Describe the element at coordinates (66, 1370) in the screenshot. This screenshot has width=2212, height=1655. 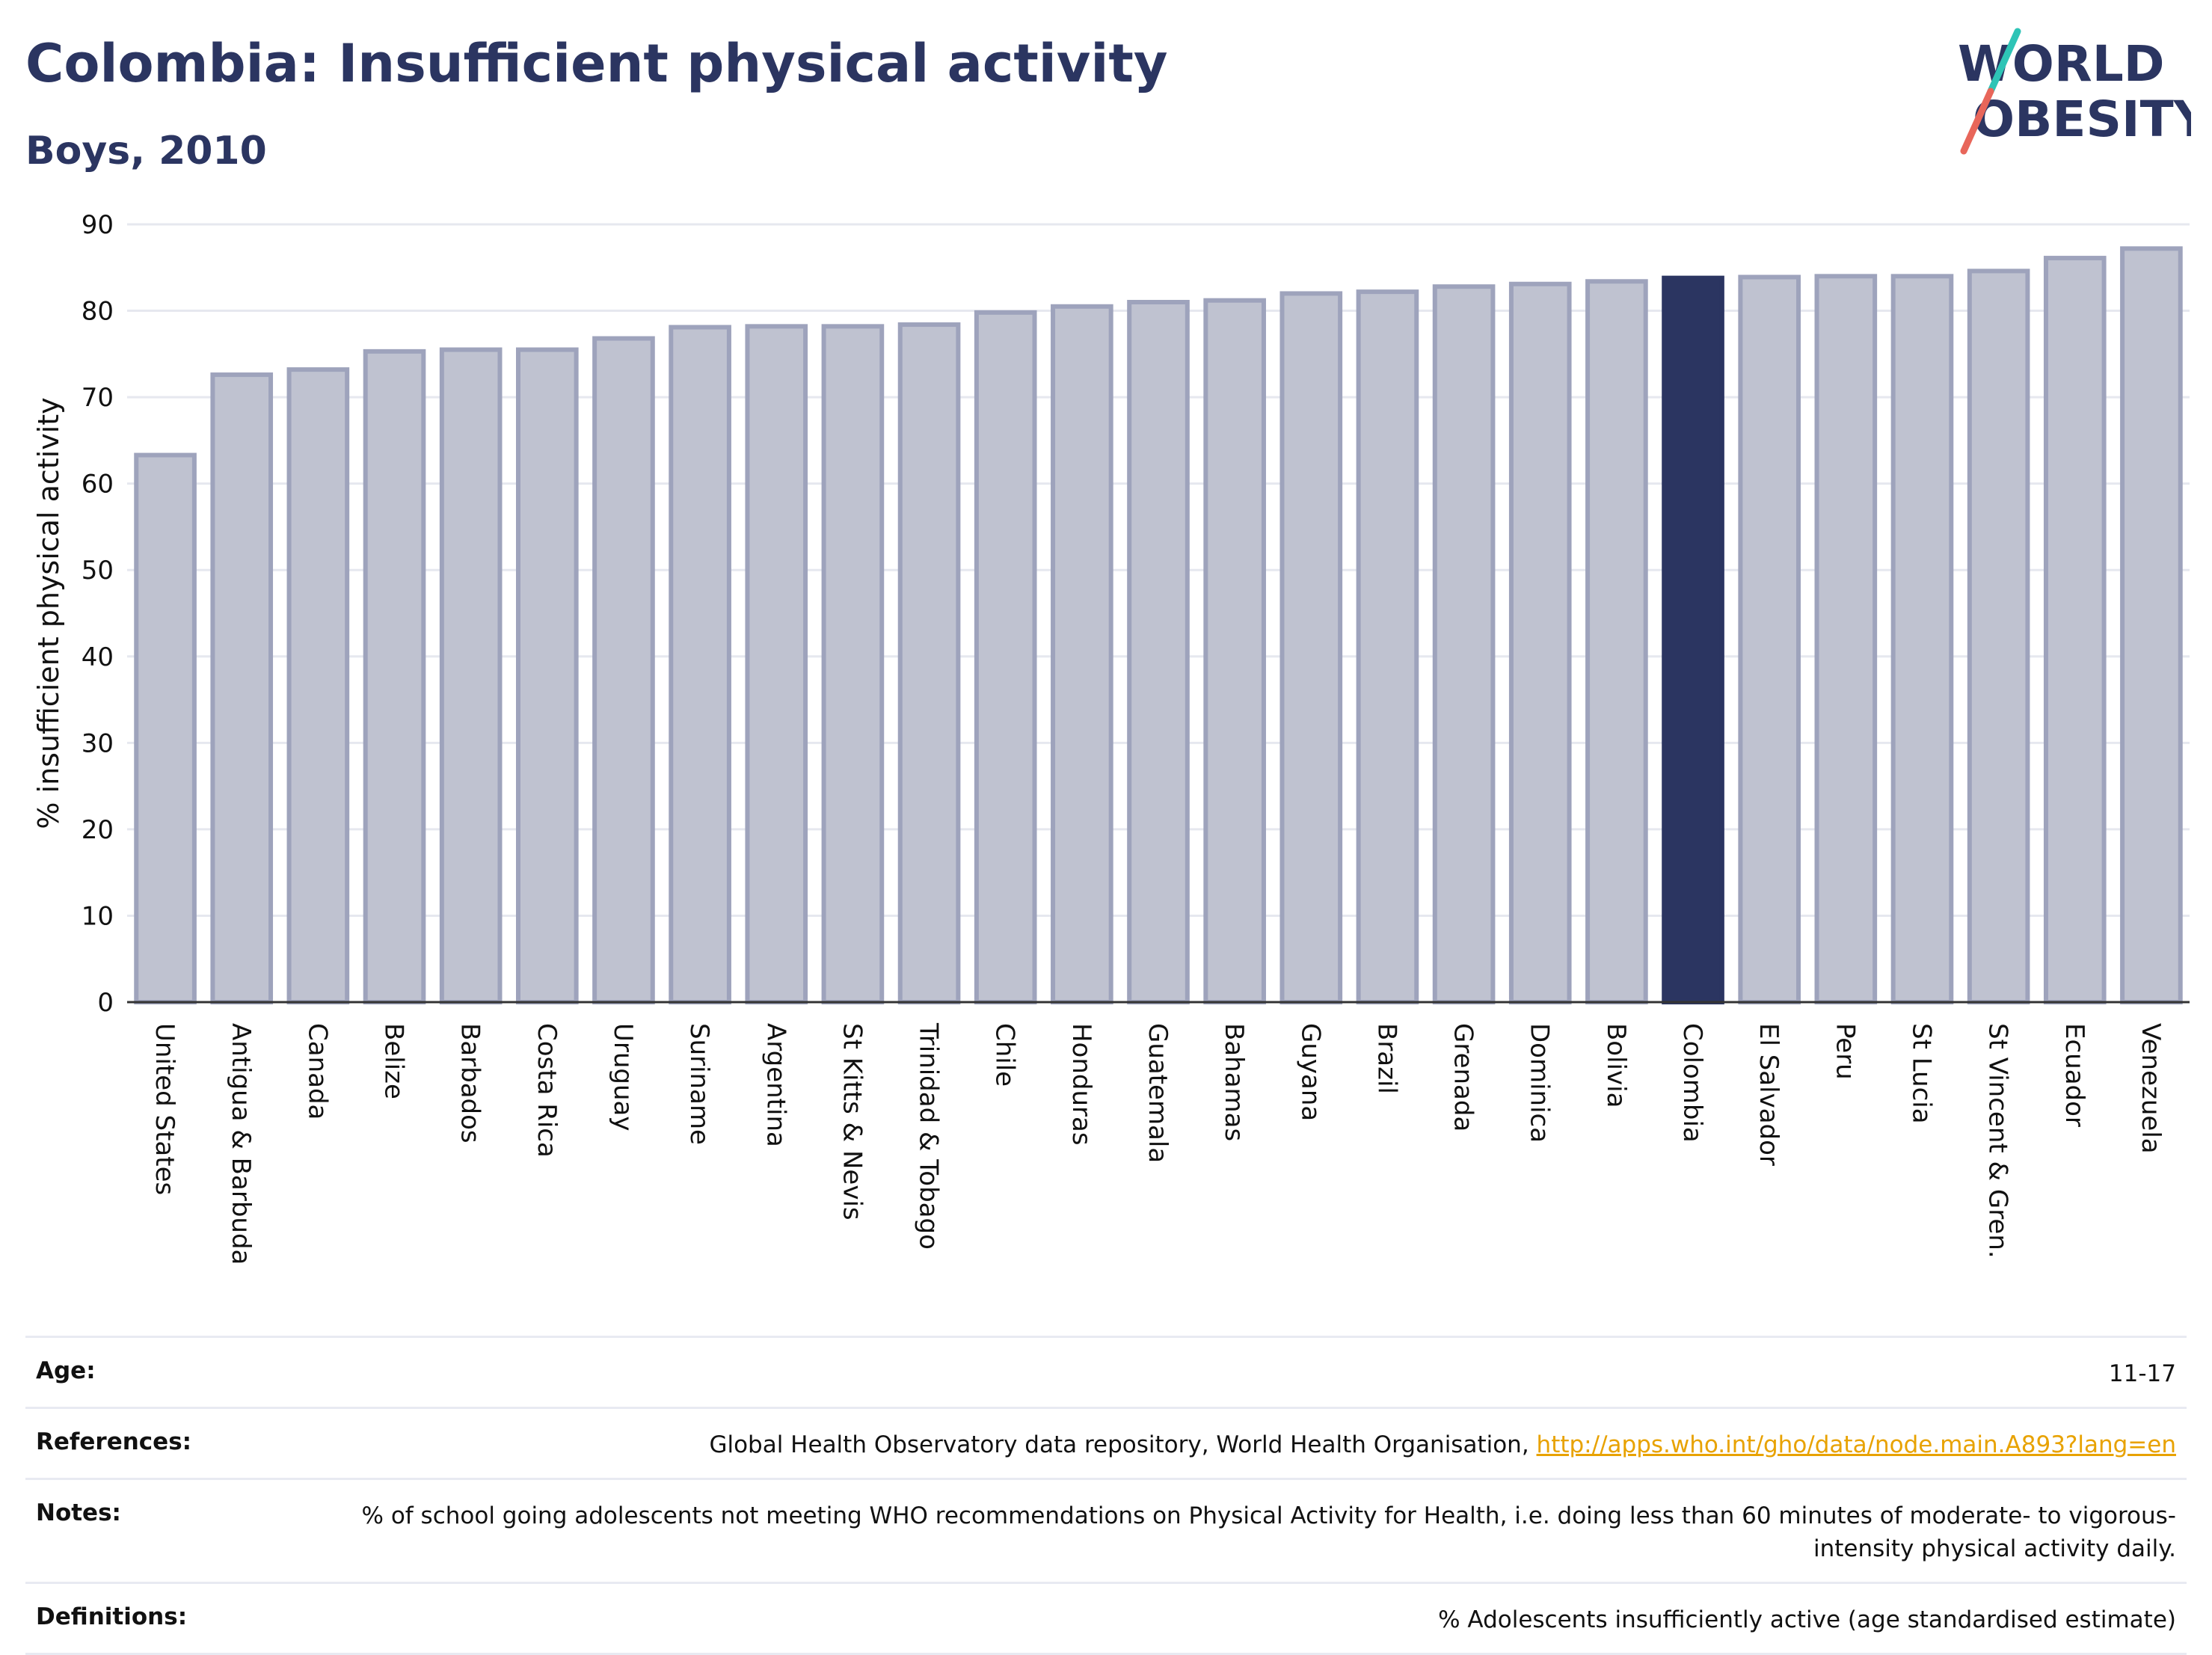
I see `age-label: Age:` at that location.